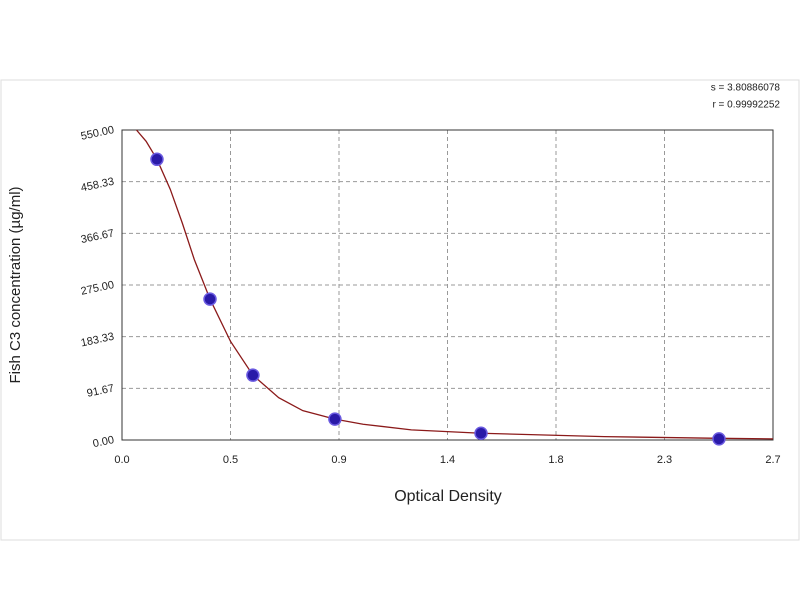 This screenshot has height=600, width=800. I want to click on x-tick-label: 0.9, so click(338, 460).